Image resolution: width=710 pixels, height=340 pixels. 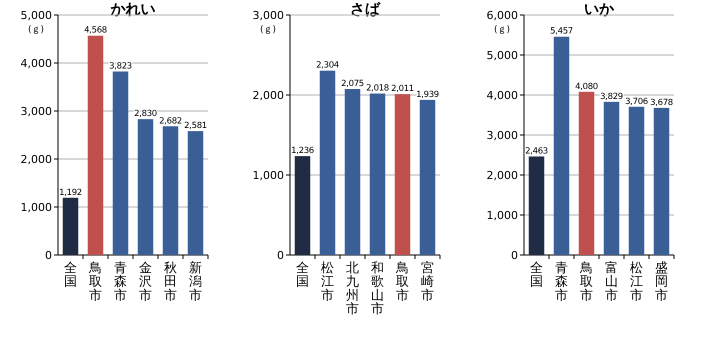 What do you see at coordinates (352, 289) in the screenshot?
I see `x-tick-label: 北九州市` at bounding box center [352, 289].